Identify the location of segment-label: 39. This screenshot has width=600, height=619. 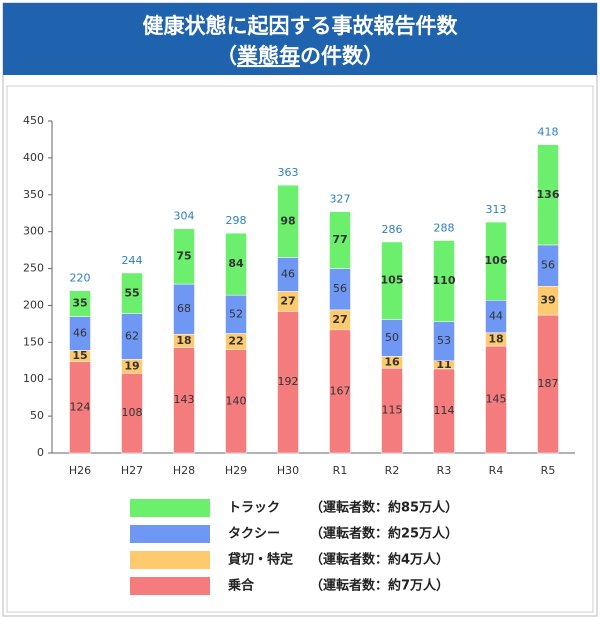
(547, 300).